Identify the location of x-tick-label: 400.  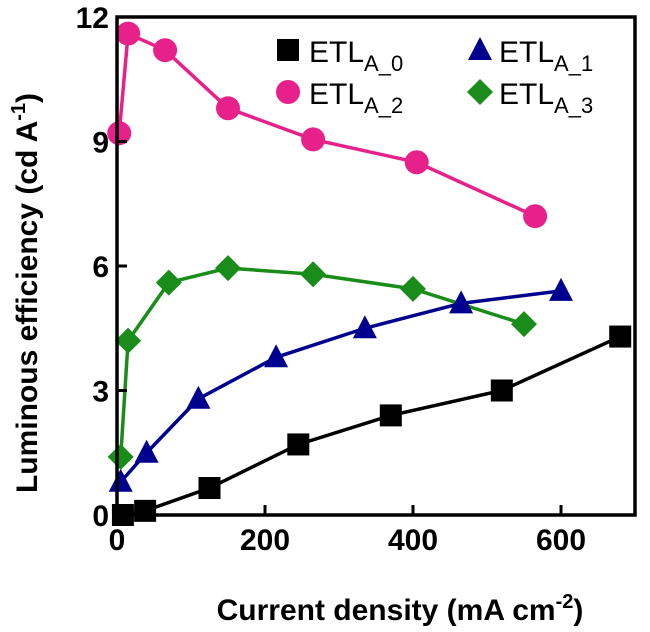
(413, 540).